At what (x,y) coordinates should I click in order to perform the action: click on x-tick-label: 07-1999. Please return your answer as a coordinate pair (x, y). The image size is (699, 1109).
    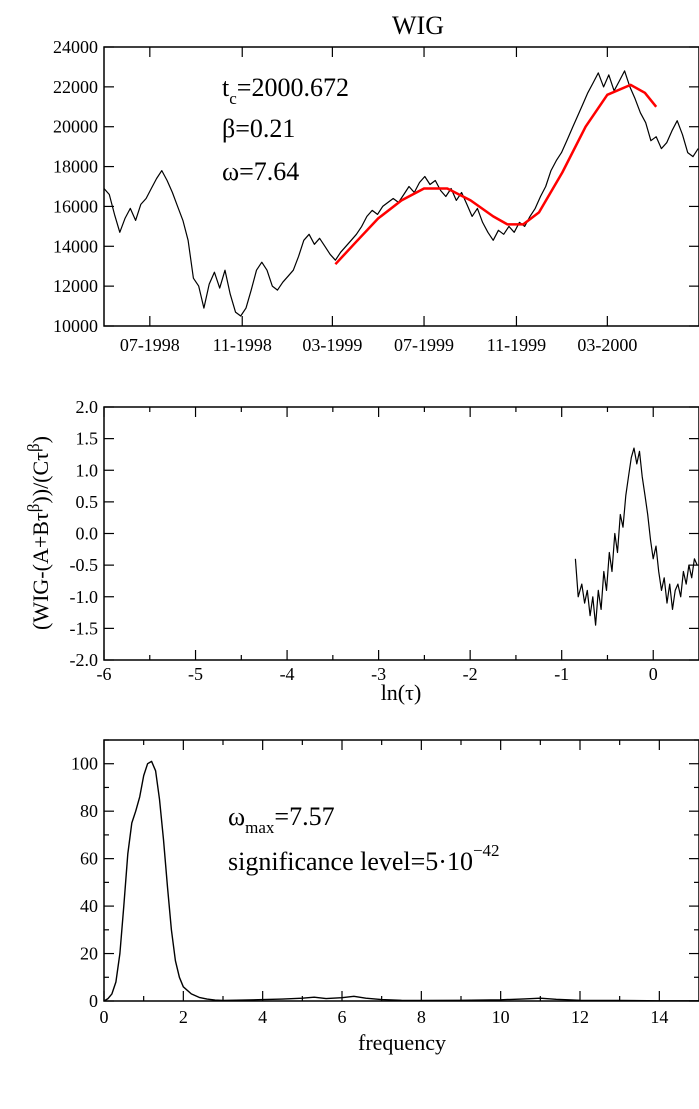
    Looking at the image, I should click on (424, 345).